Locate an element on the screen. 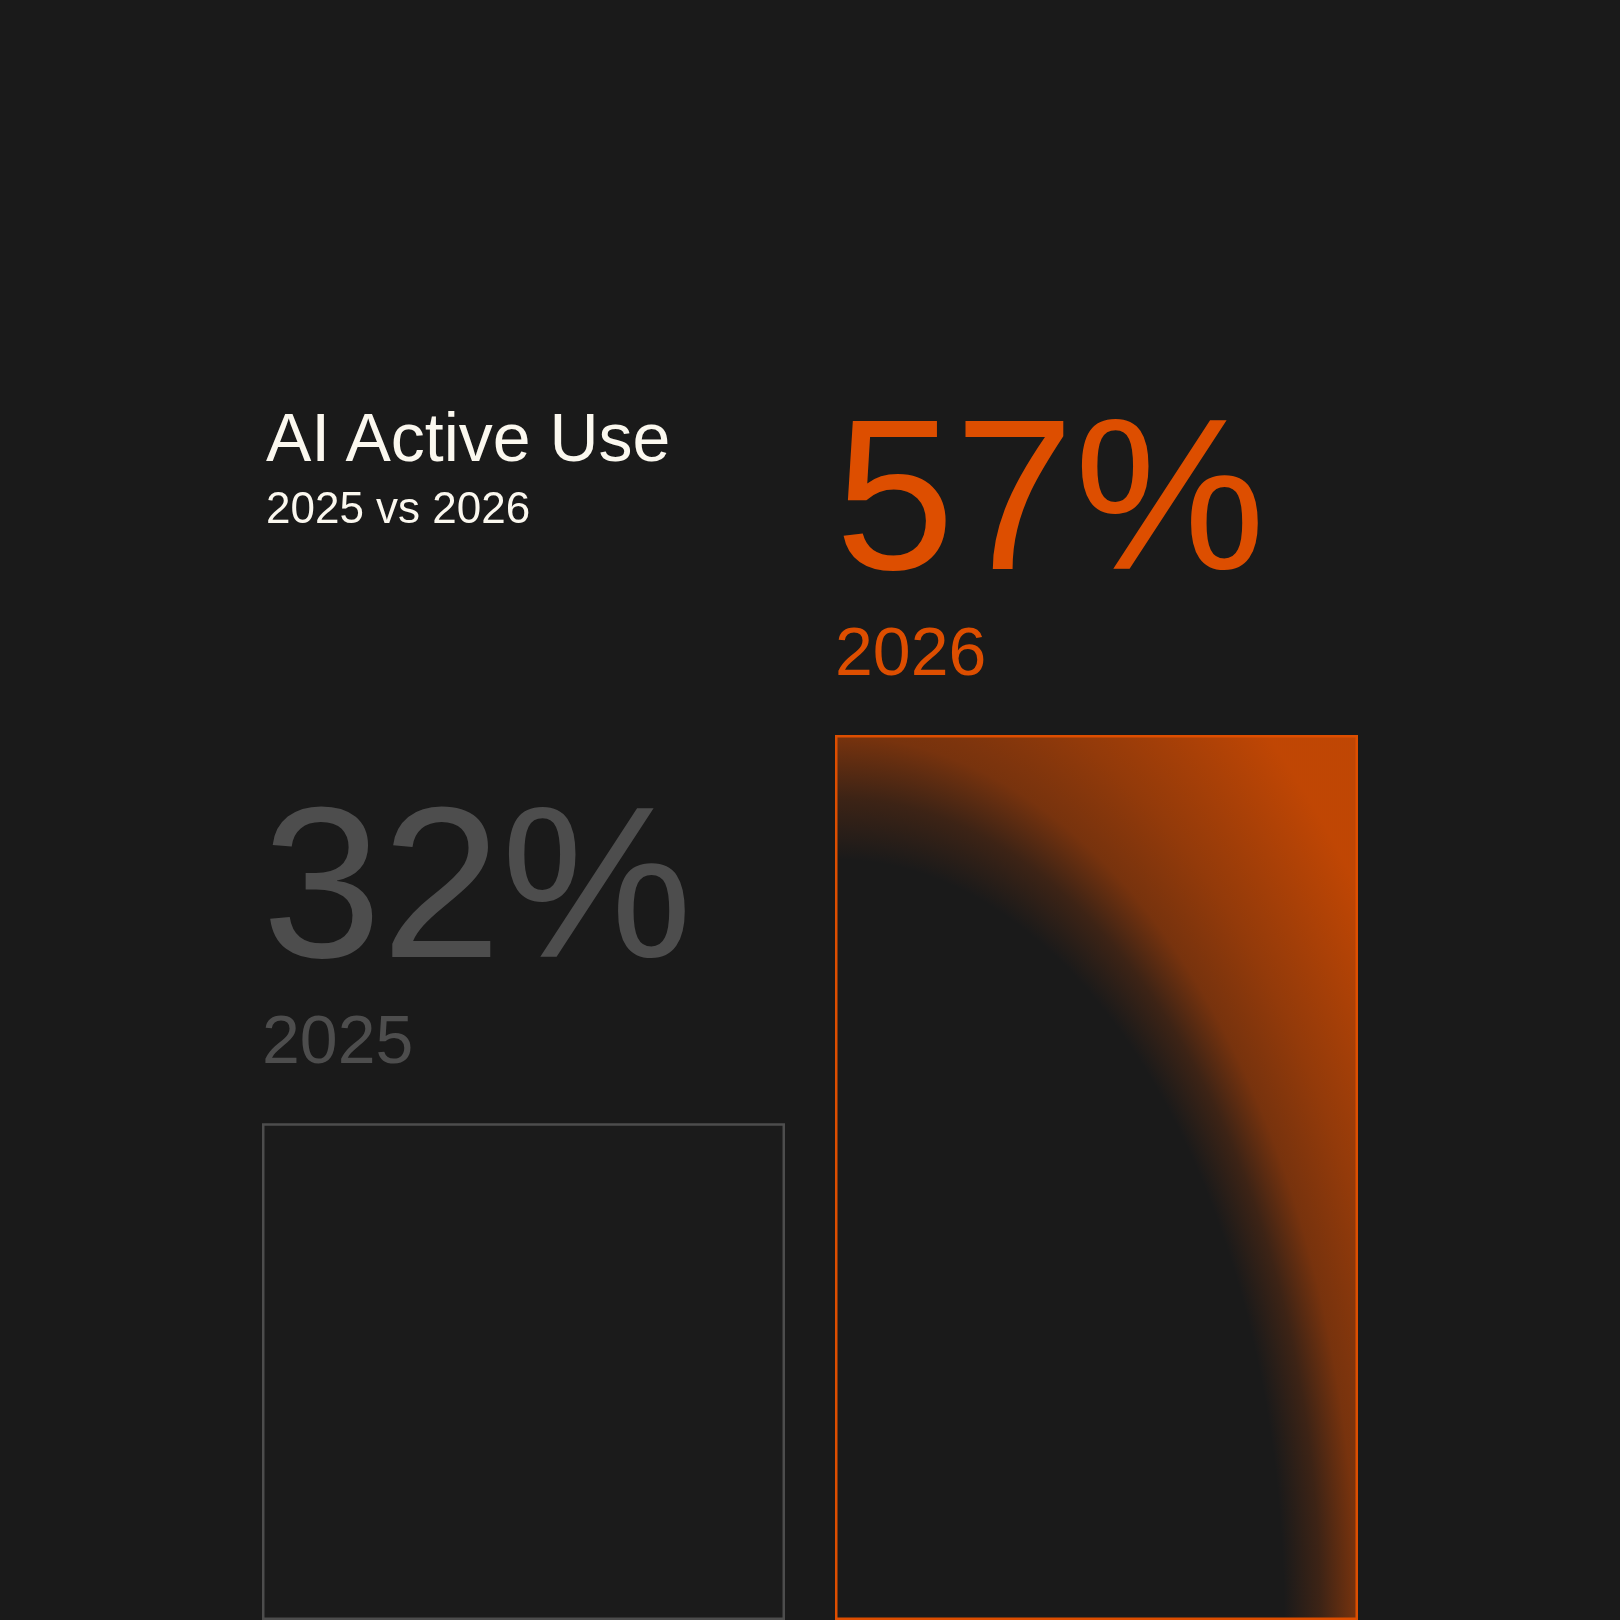 This screenshot has height=1620, width=1620. chart-title: AI Active Use is located at coordinates (468, 437).